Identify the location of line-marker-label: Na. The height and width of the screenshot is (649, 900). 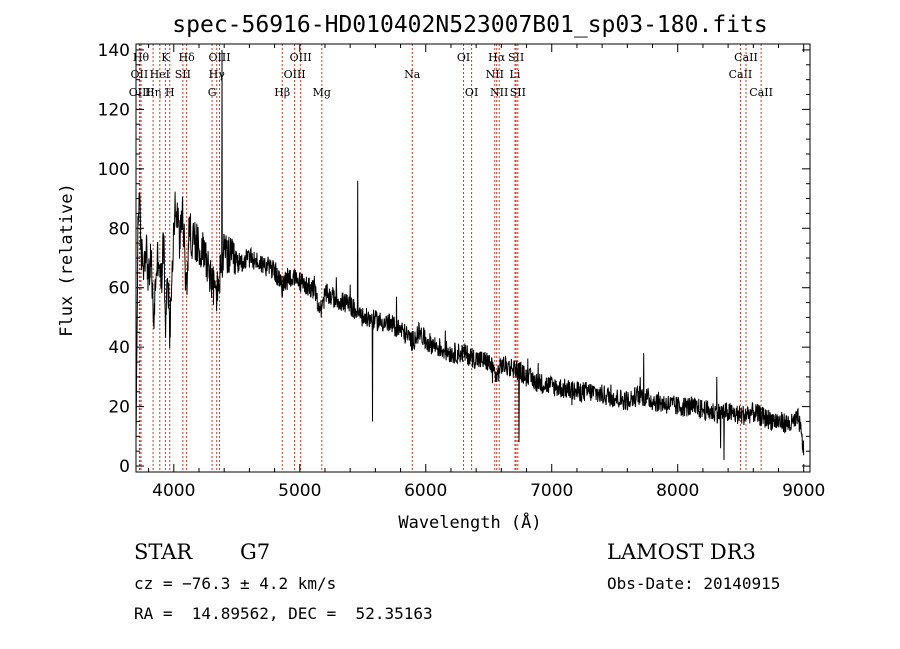
(412, 74).